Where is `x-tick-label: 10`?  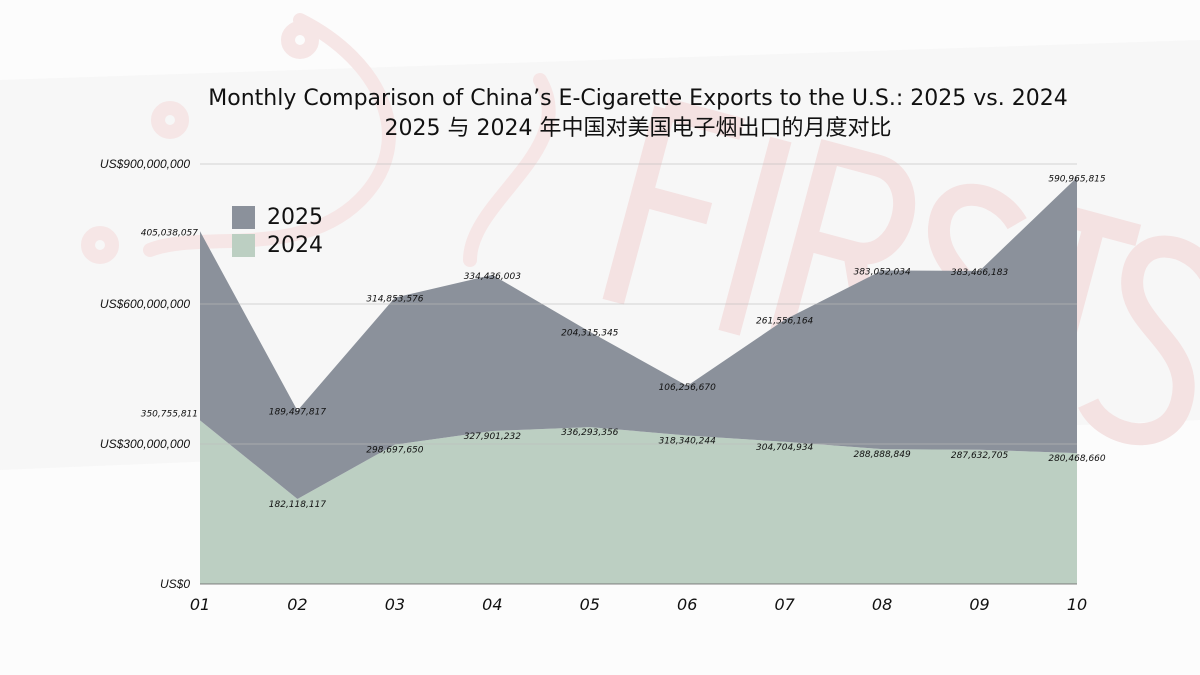 x-tick-label: 10 is located at coordinates (1077, 604).